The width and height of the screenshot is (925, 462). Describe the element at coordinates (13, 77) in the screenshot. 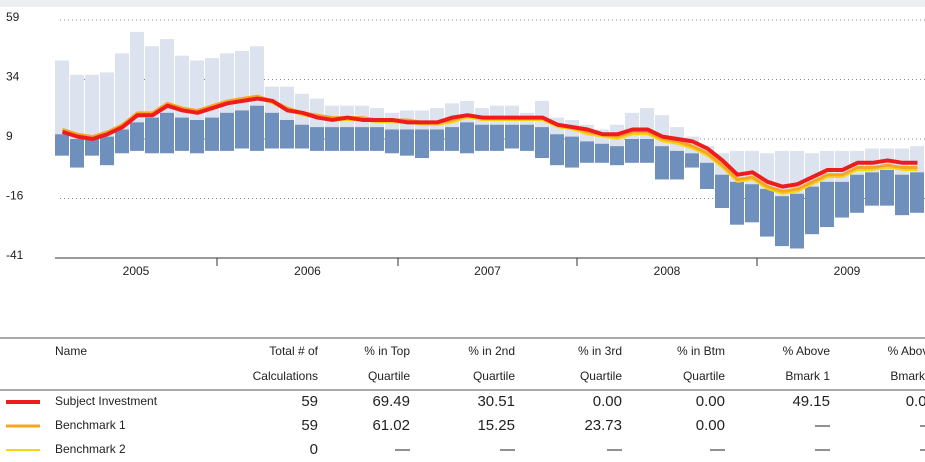

I see `y-tick-label: 34` at that location.